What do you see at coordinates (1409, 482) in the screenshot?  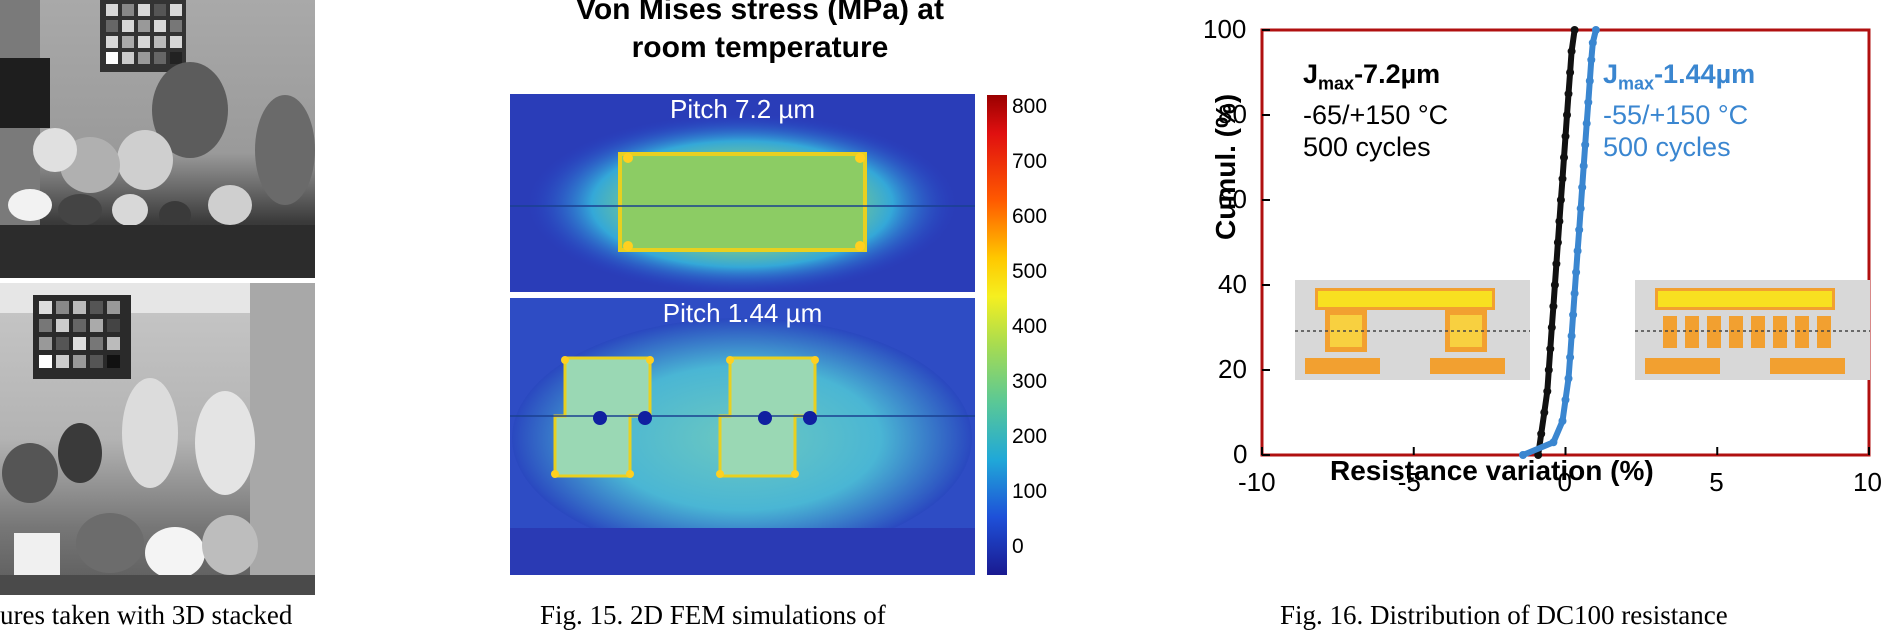 I see `x-tick-label-1: -5` at bounding box center [1409, 482].